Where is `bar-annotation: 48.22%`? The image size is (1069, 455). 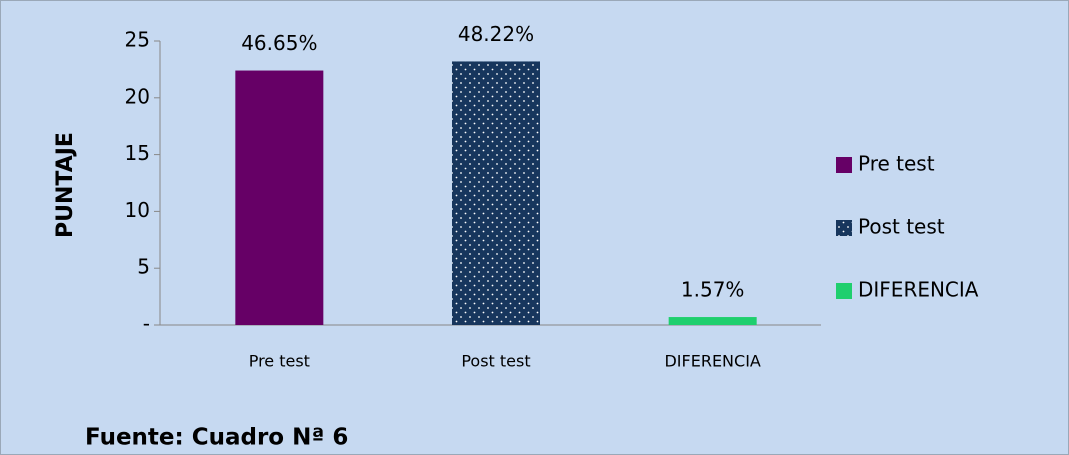
bar-annotation: 48.22% is located at coordinates (496, 34).